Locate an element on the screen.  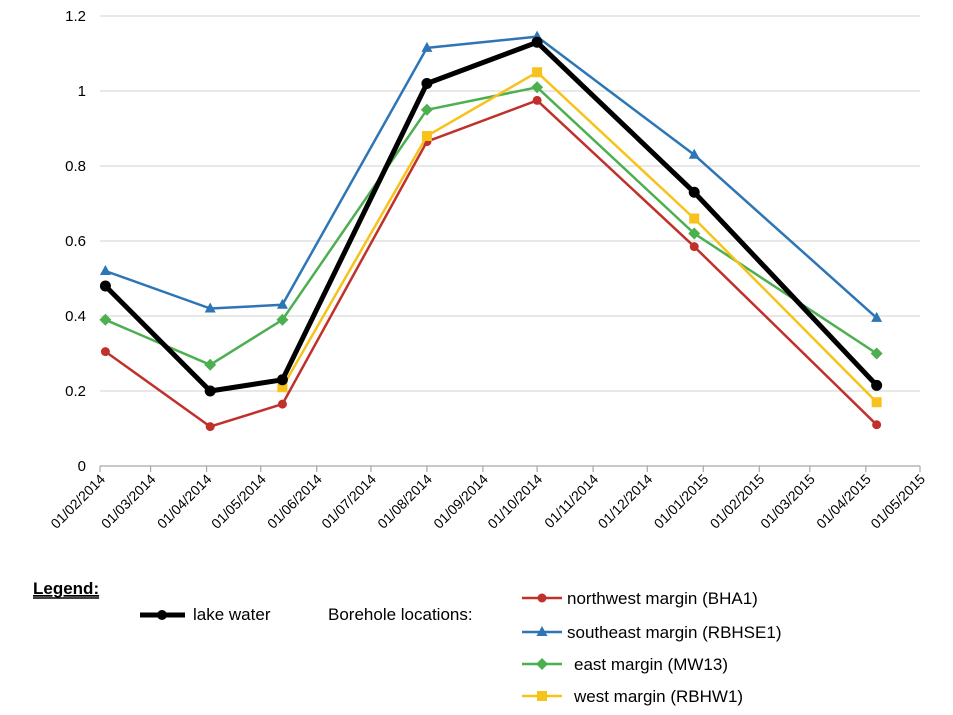
legend-lake-water-marker is located at coordinates (162, 615).